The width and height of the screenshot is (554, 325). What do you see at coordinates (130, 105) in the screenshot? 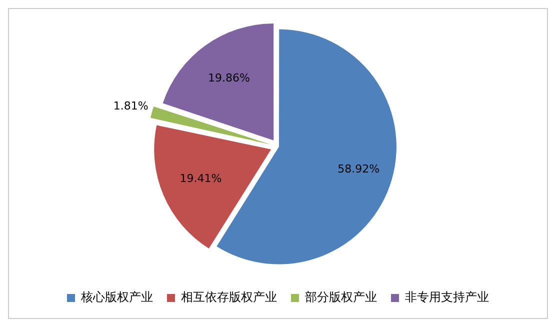
I see `data-label: 1.81%` at bounding box center [130, 105].